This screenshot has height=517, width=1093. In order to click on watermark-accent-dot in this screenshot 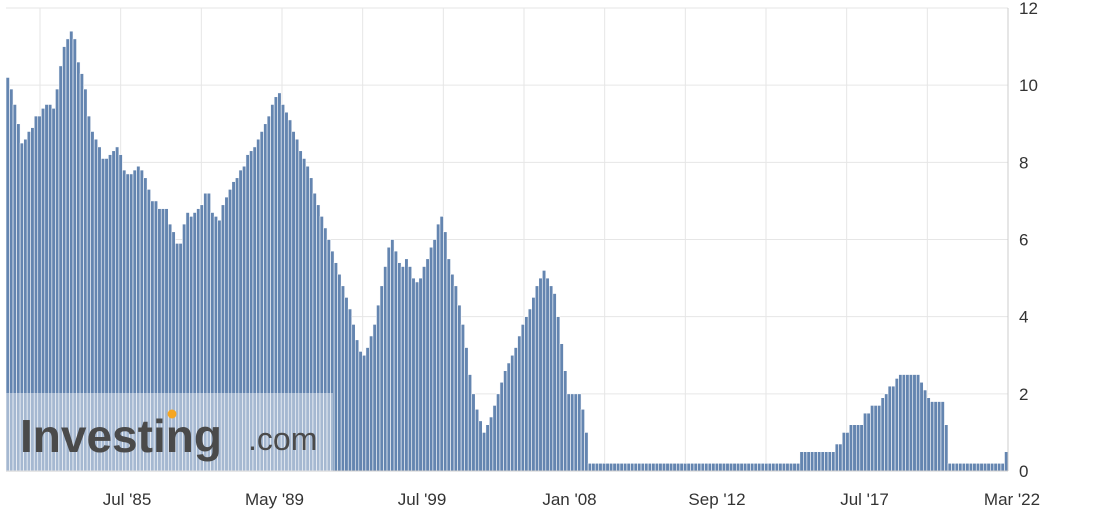, I will do `click(172, 414)`.